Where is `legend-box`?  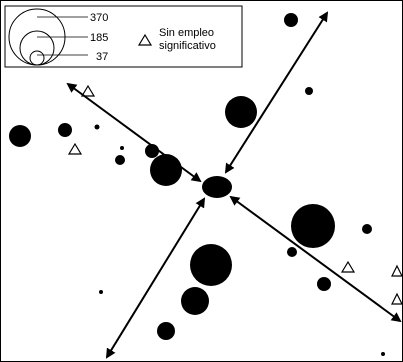 legend-box is located at coordinates (123, 36).